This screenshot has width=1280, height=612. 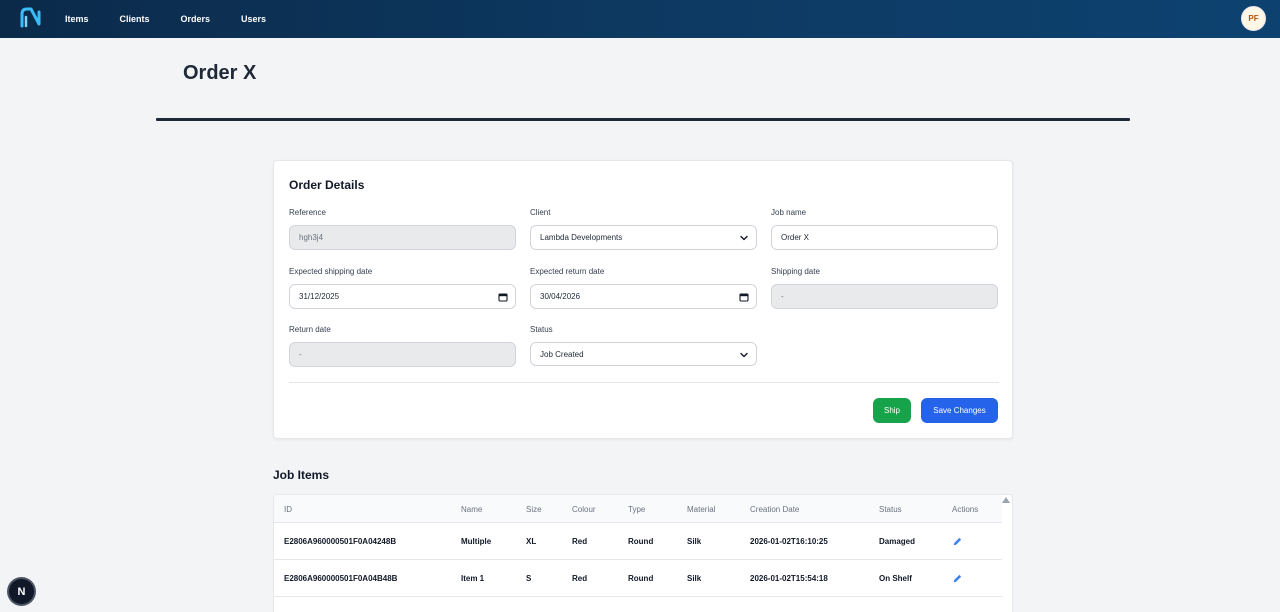 I want to click on cell-id: E2806A960000501F0A04248B, so click(x=340, y=541).